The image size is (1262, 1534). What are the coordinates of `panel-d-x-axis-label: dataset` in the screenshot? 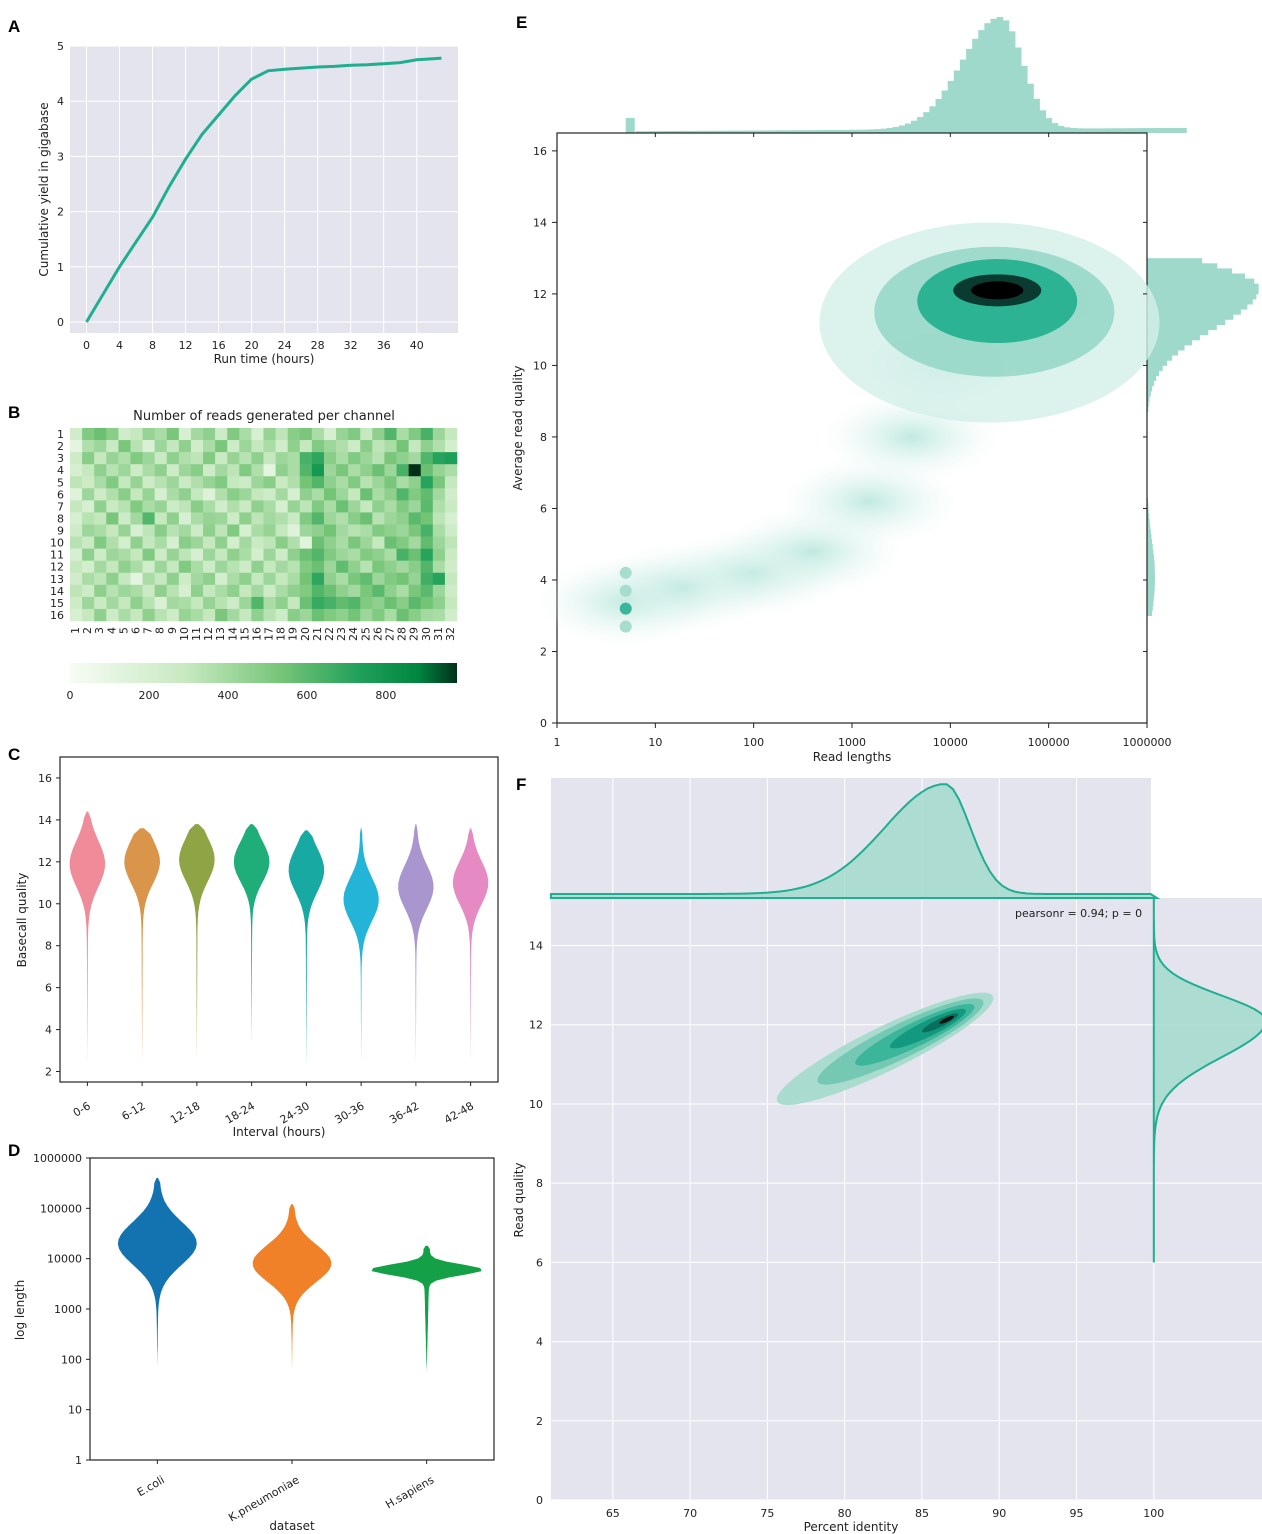 It's located at (292, 1526).